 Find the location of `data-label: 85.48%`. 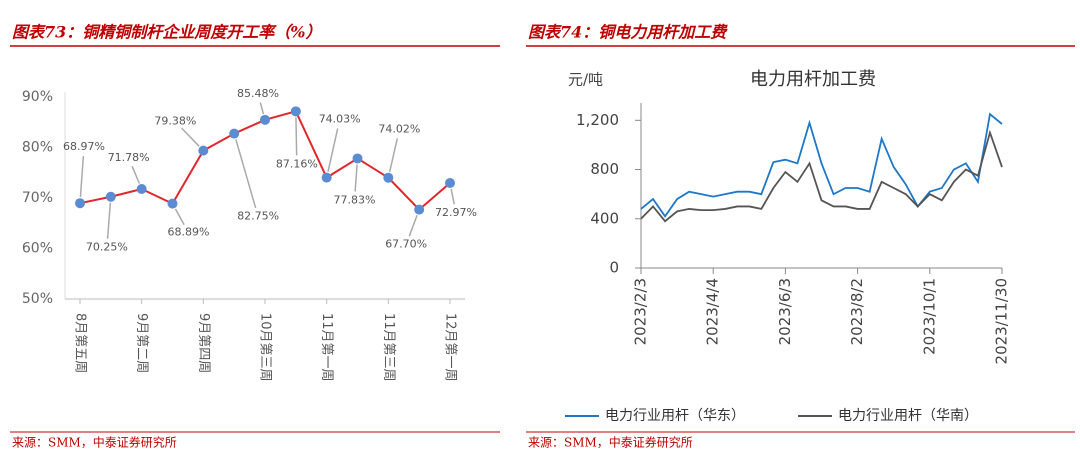

data-label: 85.48% is located at coordinates (258, 93).